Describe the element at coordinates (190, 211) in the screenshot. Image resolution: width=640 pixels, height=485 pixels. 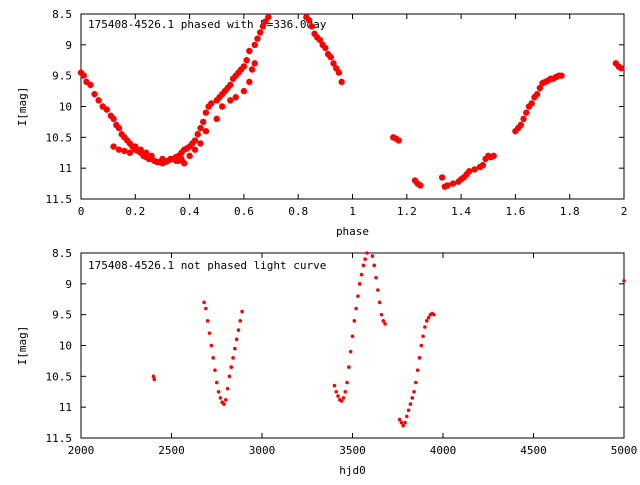
I see `x-tick-label: 0.4` at that location.